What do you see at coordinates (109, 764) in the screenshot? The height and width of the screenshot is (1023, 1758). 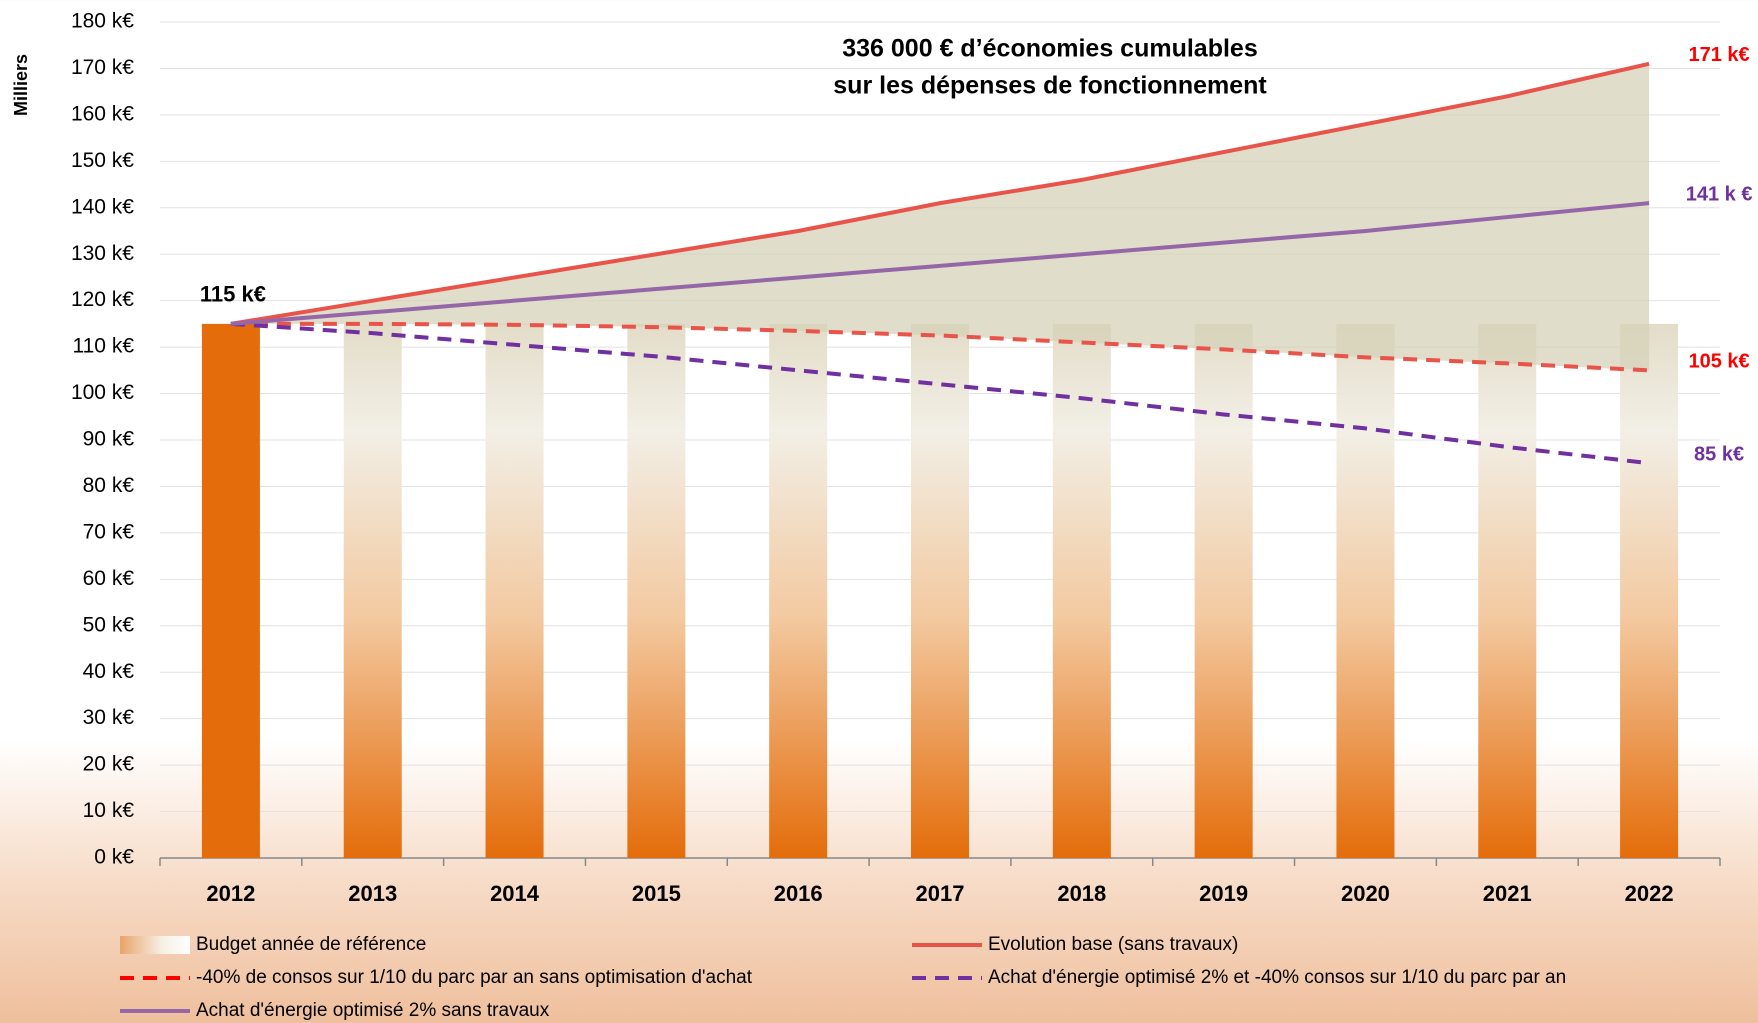 I see `y-tick-label: 20 k€` at bounding box center [109, 764].